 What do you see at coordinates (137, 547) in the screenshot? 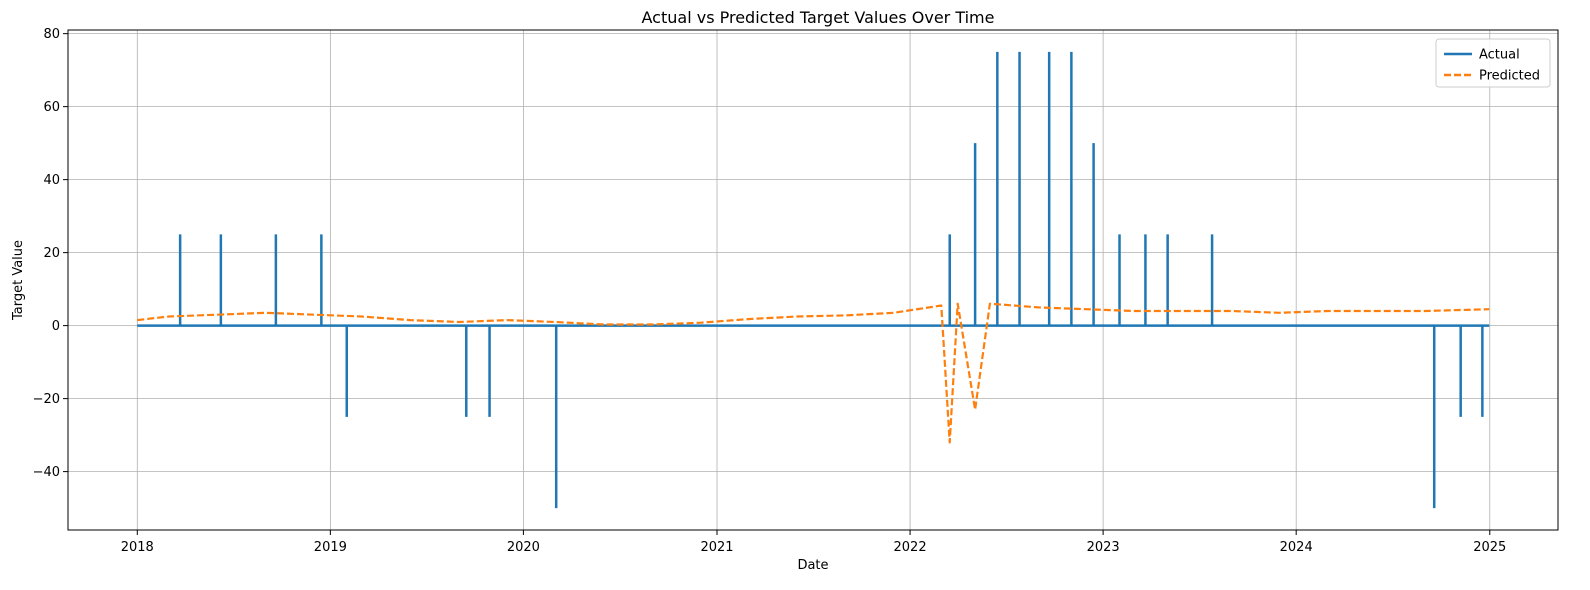
I see `x-tick-label: 2018` at bounding box center [137, 547].